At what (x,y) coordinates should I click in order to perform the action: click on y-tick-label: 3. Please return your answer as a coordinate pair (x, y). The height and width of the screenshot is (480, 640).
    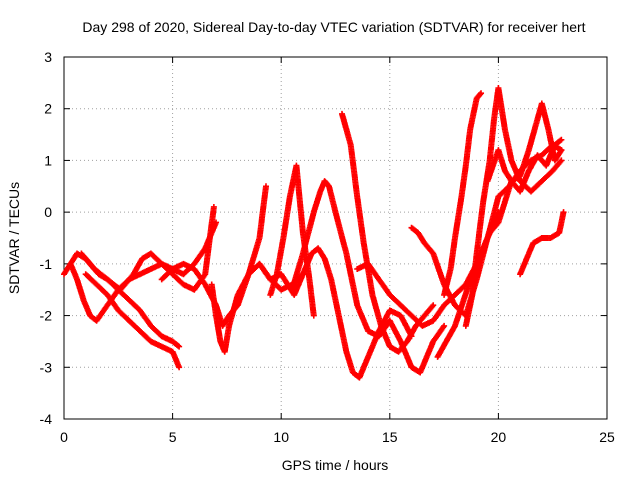
    Looking at the image, I should click on (48, 57).